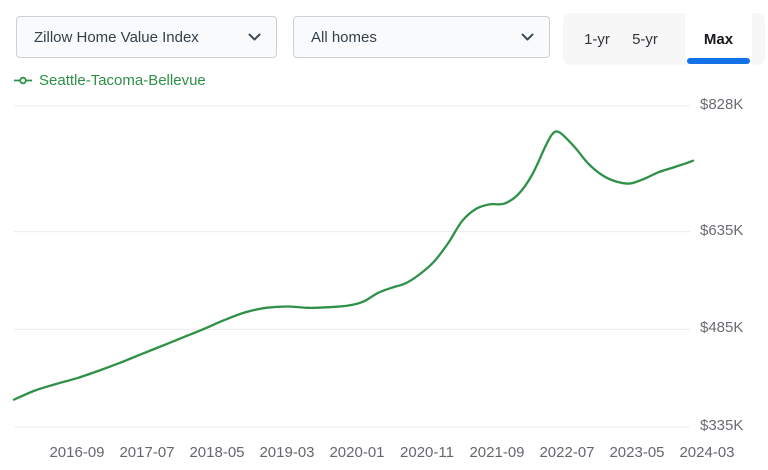 This screenshot has width=768, height=470. What do you see at coordinates (116, 37) in the screenshot?
I see `metric-dropdown-value: Zillow Home Value Index` at bounding box center [116, 37].